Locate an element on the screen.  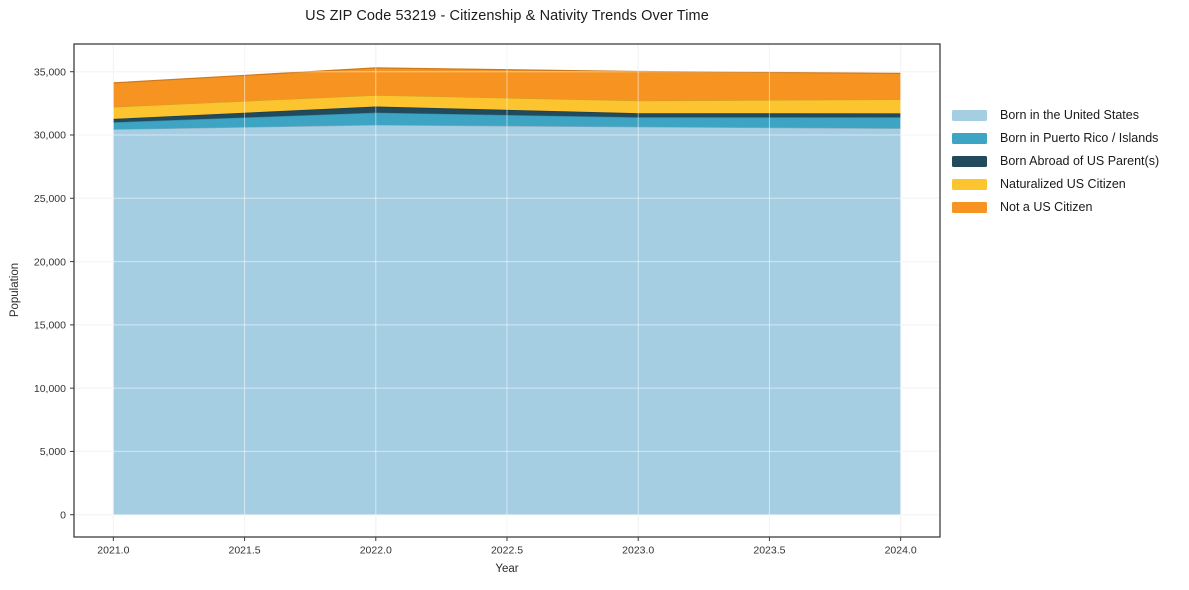
legend-item-born-abroad-of-us-parent-s: Born Abroad of US Parent(s) is located at coordinates (1056, 161).